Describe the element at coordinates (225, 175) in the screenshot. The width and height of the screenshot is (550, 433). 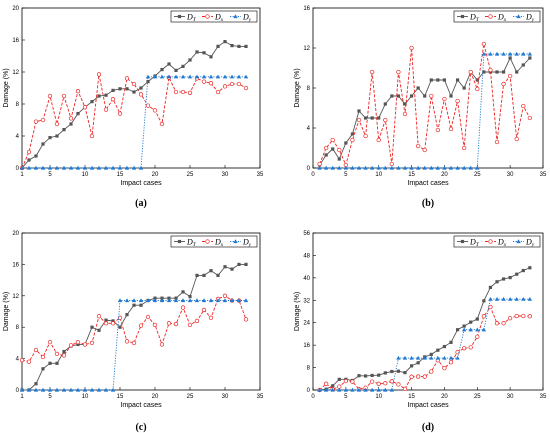
I see `x-tick-label: 30` at that location.